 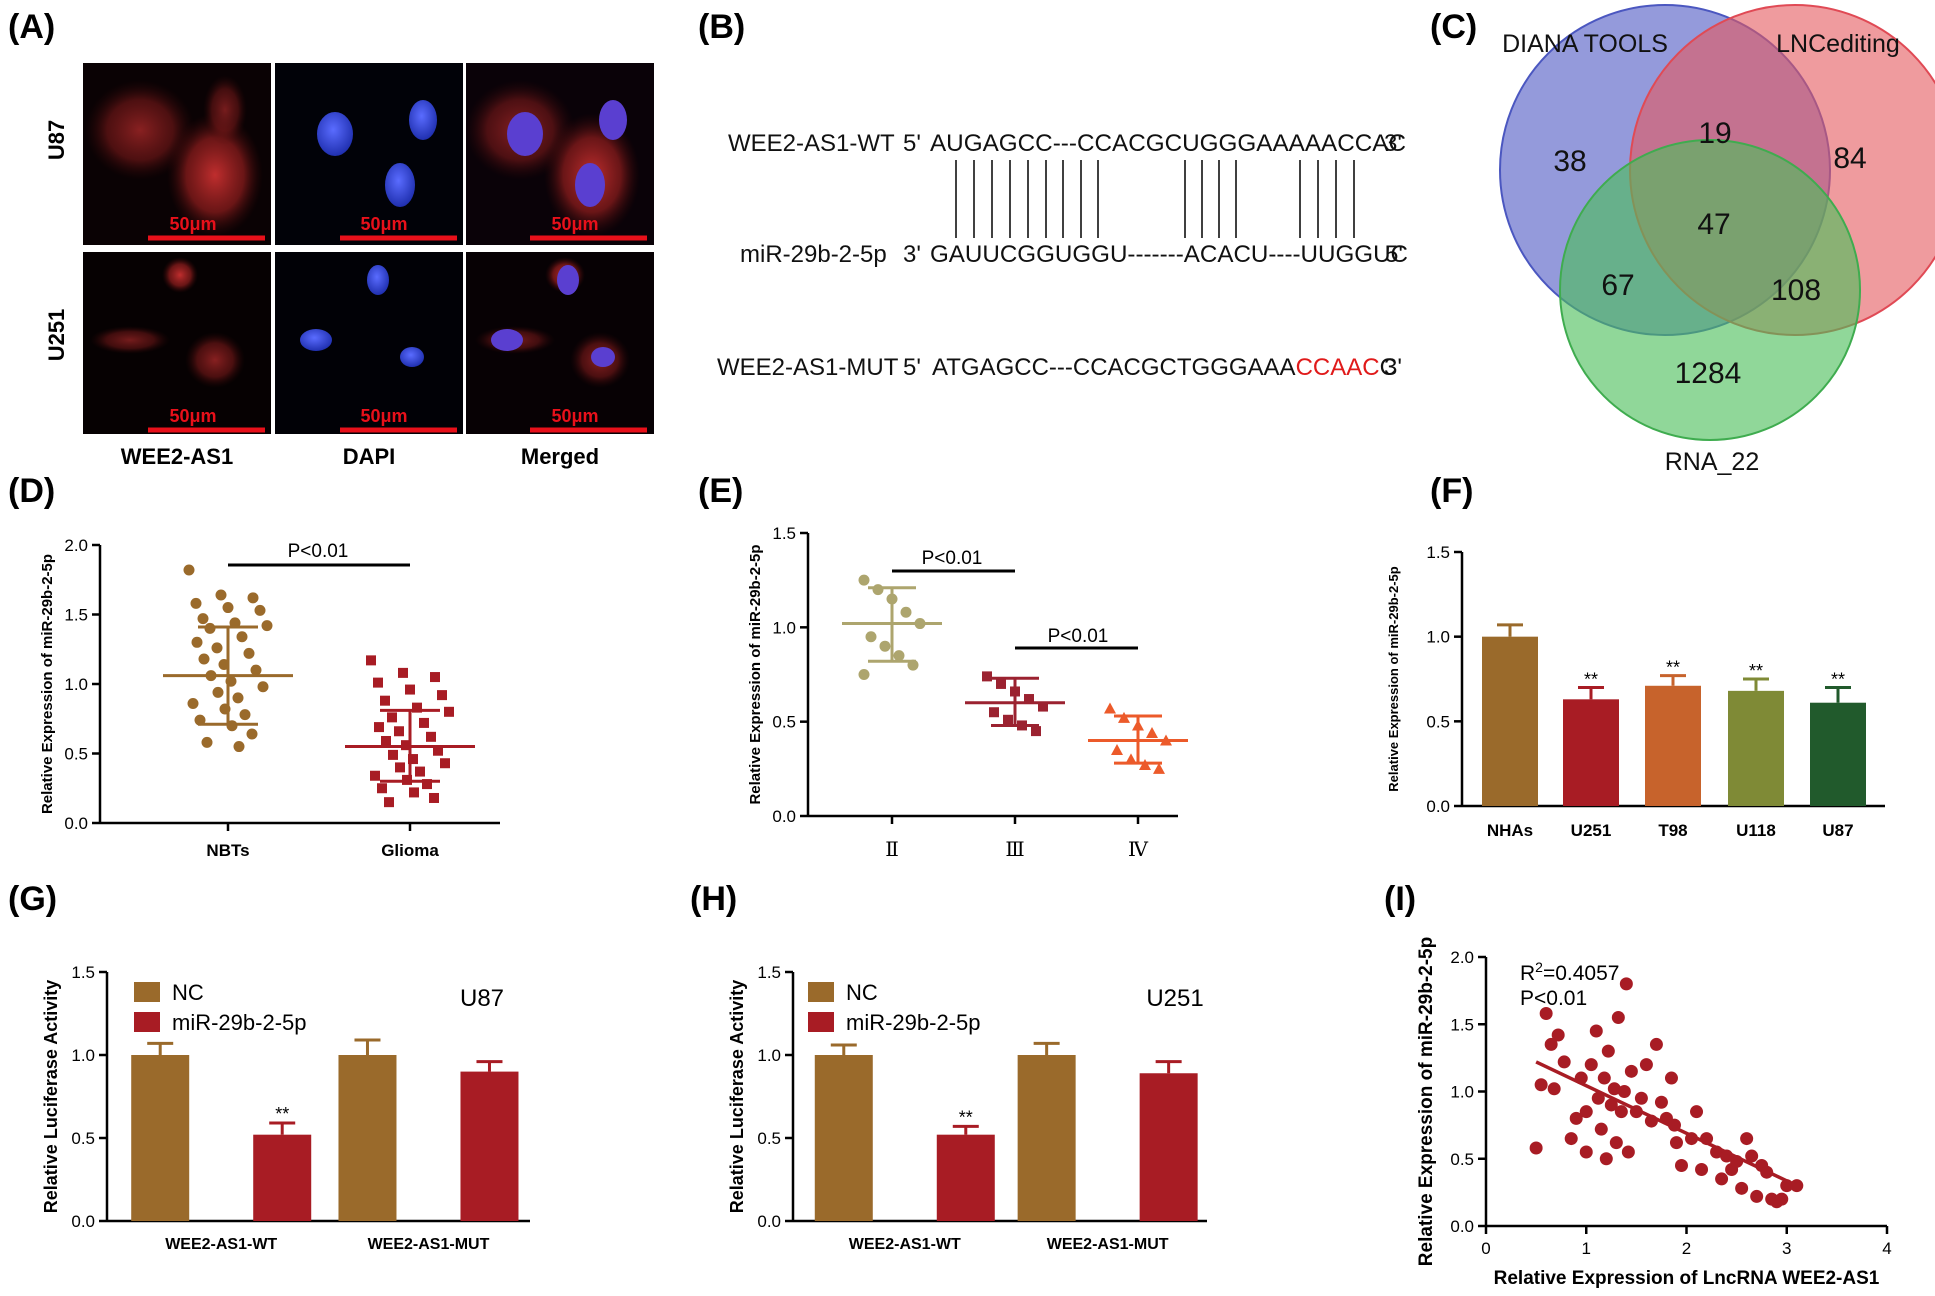 What do you see at coordinates (913, 1022) in the screenshot?
I see `legend-label: miR-29b-2-5p` at bounding box center [913, 1022].